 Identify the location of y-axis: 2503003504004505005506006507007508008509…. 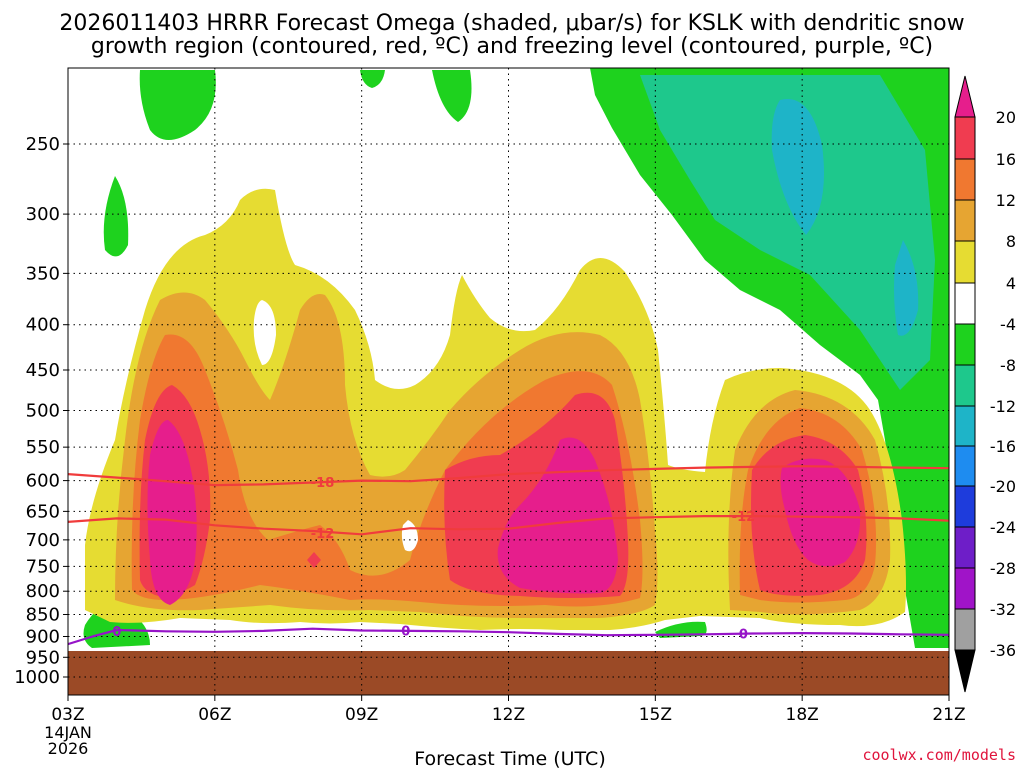
(41, 411).